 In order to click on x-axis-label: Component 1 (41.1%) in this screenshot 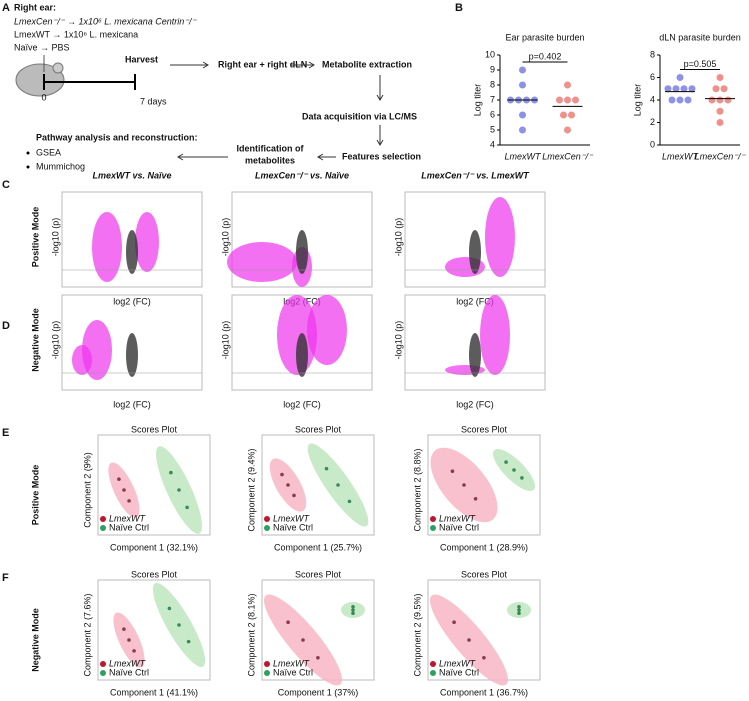, I will do `click(154, 692)`.